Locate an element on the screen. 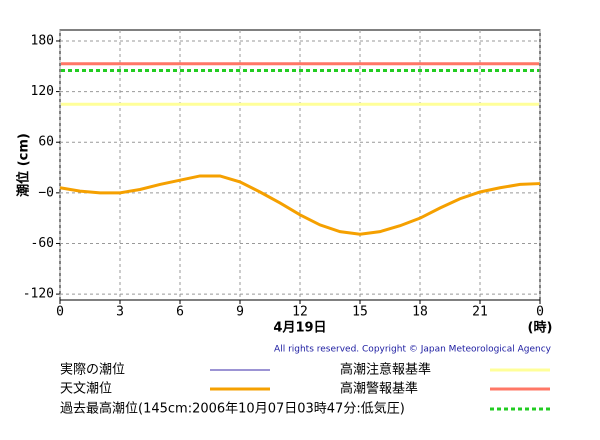  legend-label: 天文潮位 is located at coordinates (86, 389).